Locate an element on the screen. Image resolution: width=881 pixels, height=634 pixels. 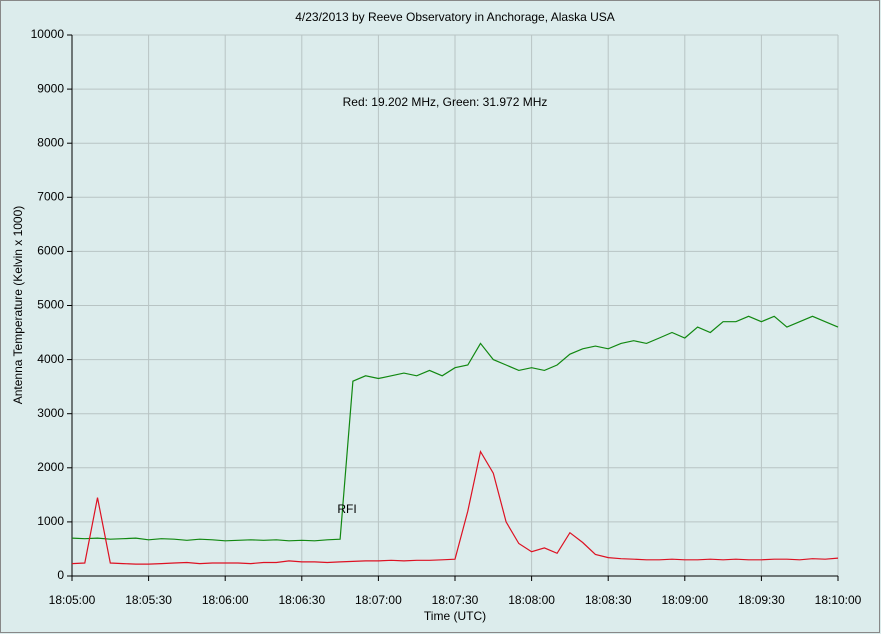
x-tick-label: 18:09:00 is located at coordinates (684, 600).